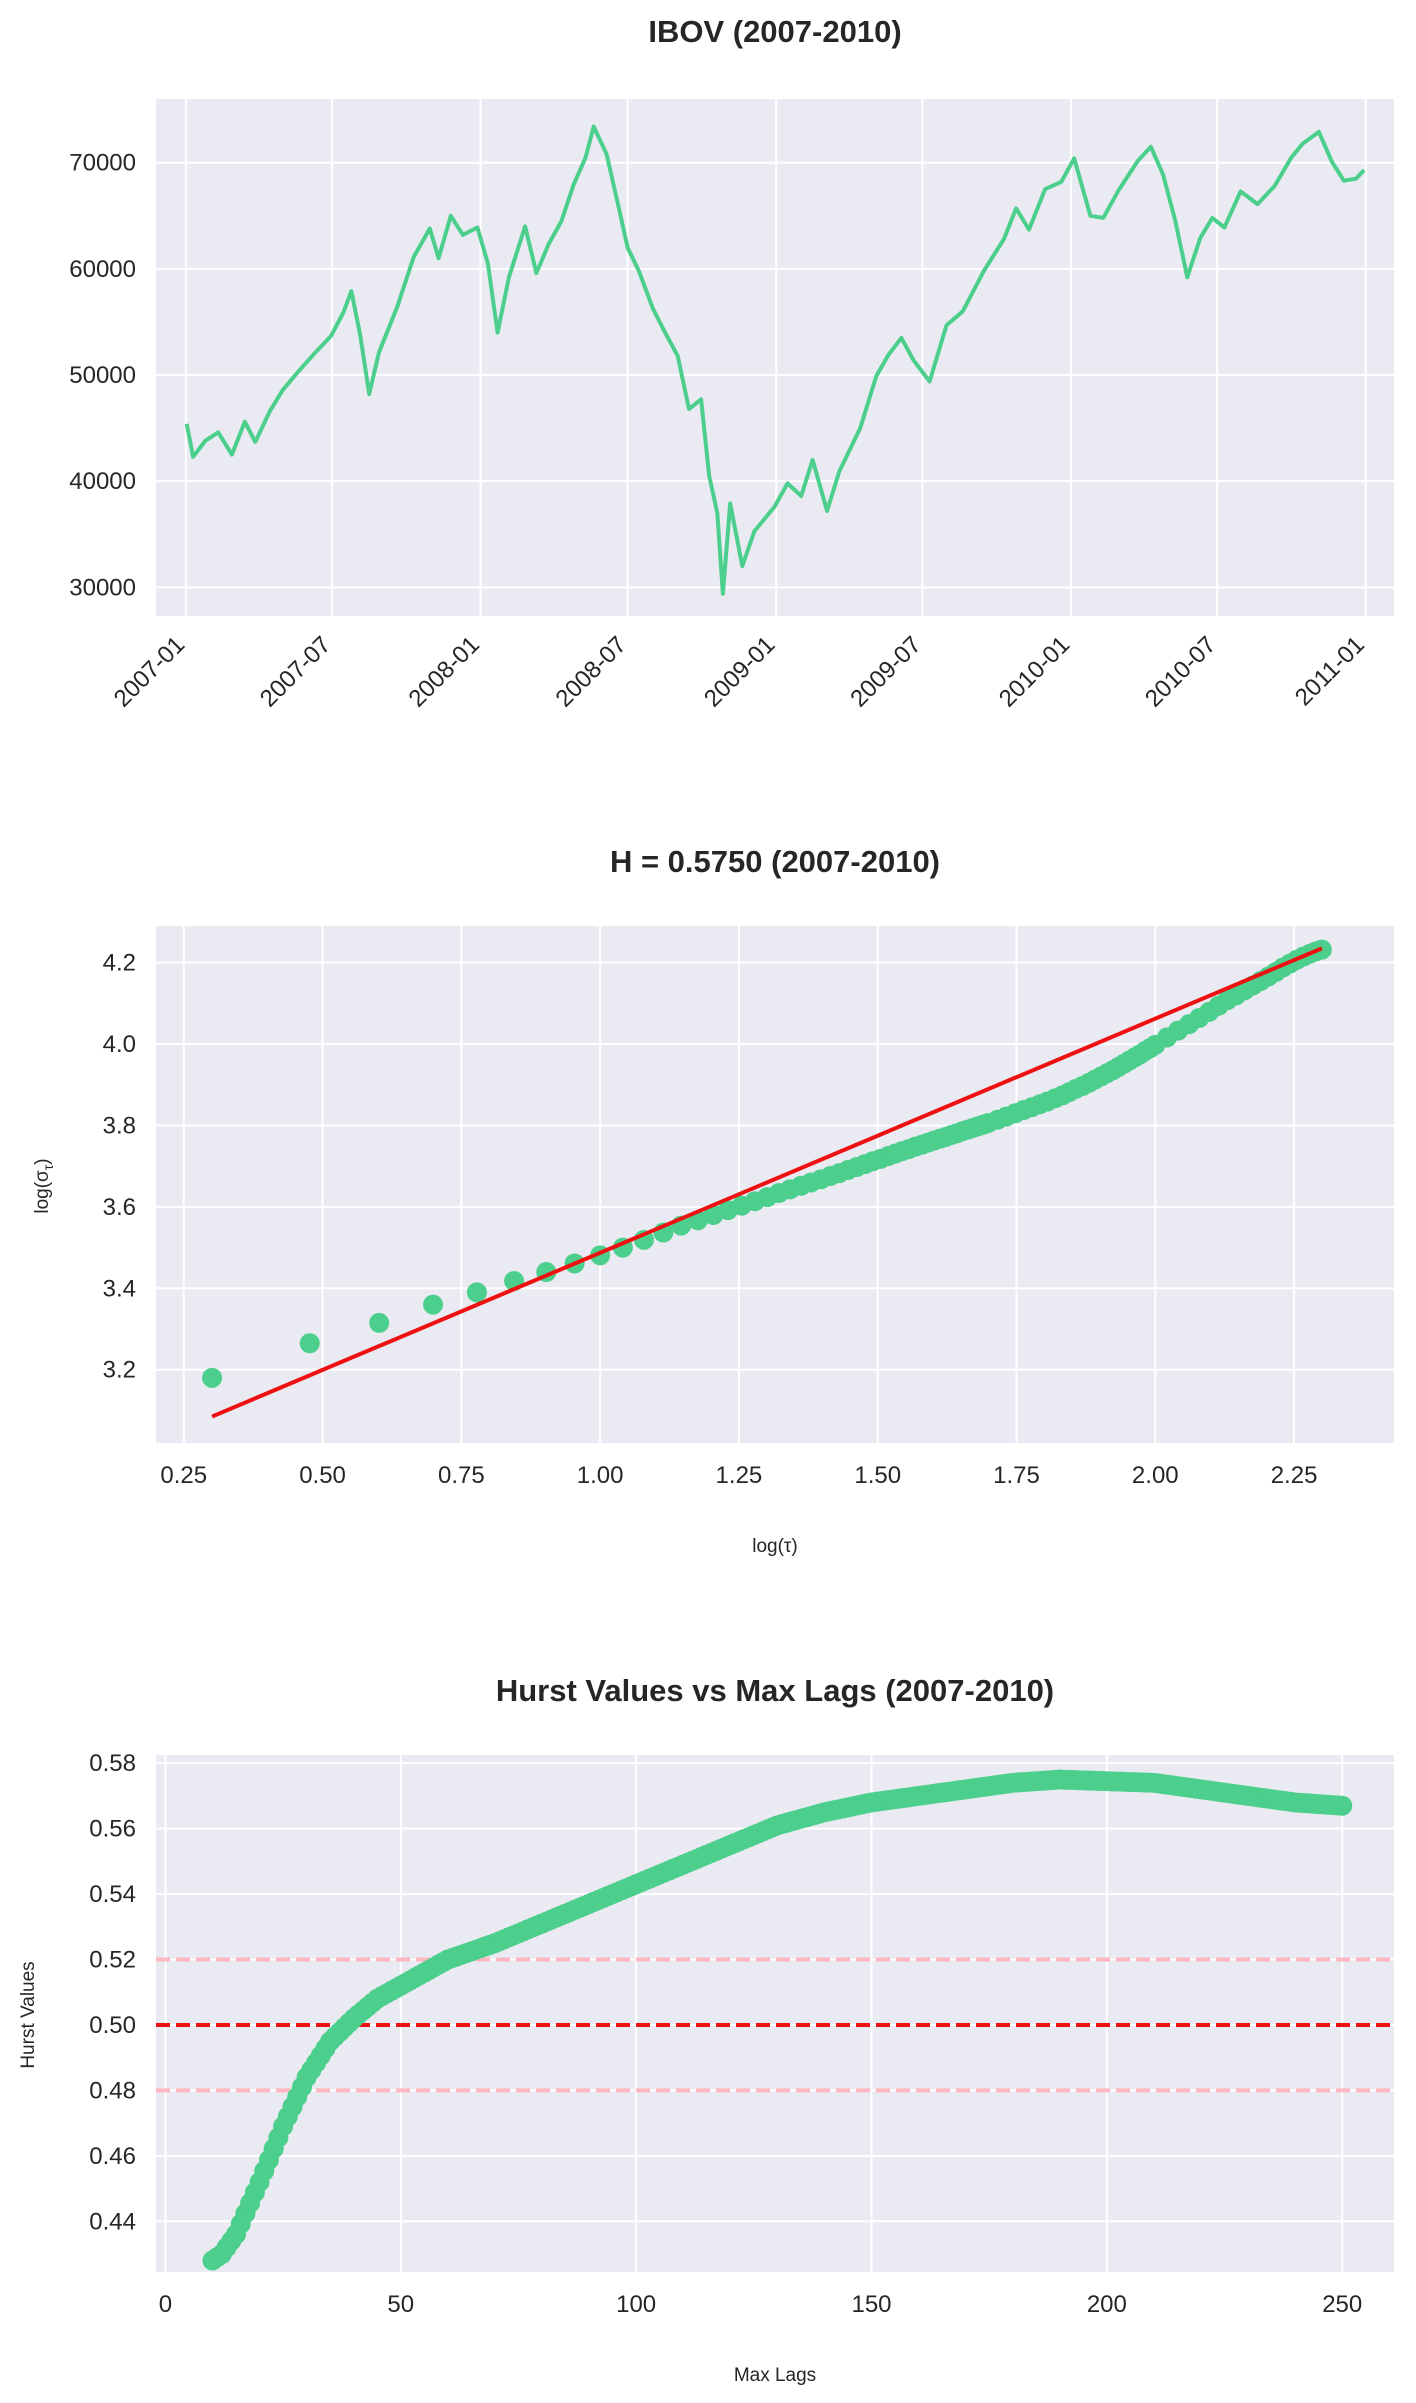  Describe the element at coordinates (42, 1192) in the screenshot. I see `y-axis-label-main: log(σ` at that location.